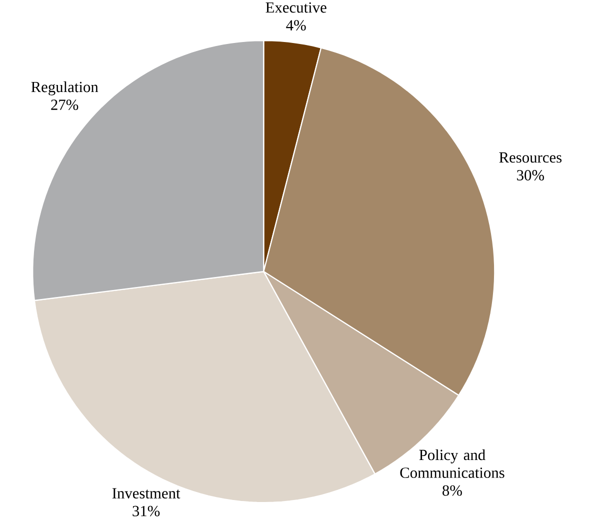  What do you see at coordinates (530, 175) in the screenshot?
I see `data-label: 30%` at bounding box center [530, 175].